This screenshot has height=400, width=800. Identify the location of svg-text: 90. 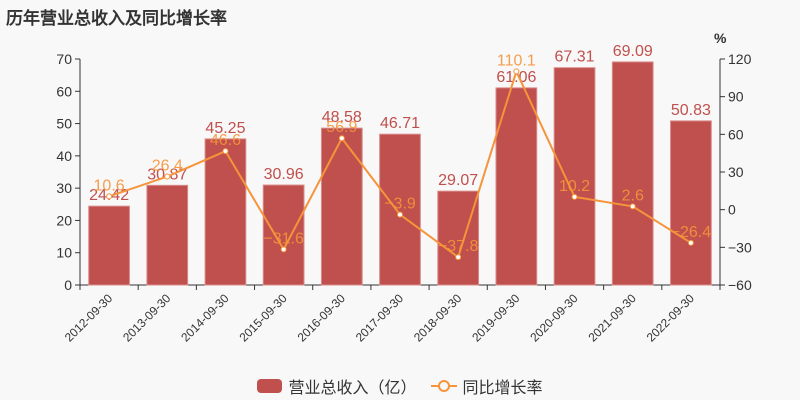
(736, 97).